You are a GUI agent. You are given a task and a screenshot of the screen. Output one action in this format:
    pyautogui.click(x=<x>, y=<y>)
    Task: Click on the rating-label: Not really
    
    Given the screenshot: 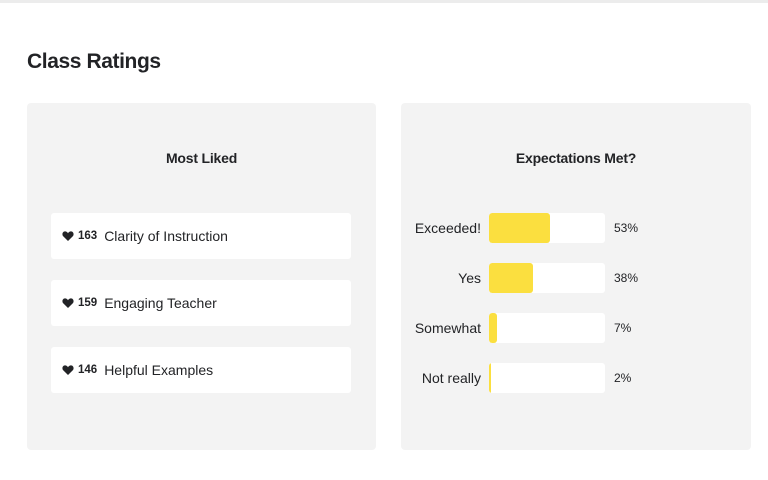 What is the action you would take?
    pyautogui.click(x=451, y=378)
    